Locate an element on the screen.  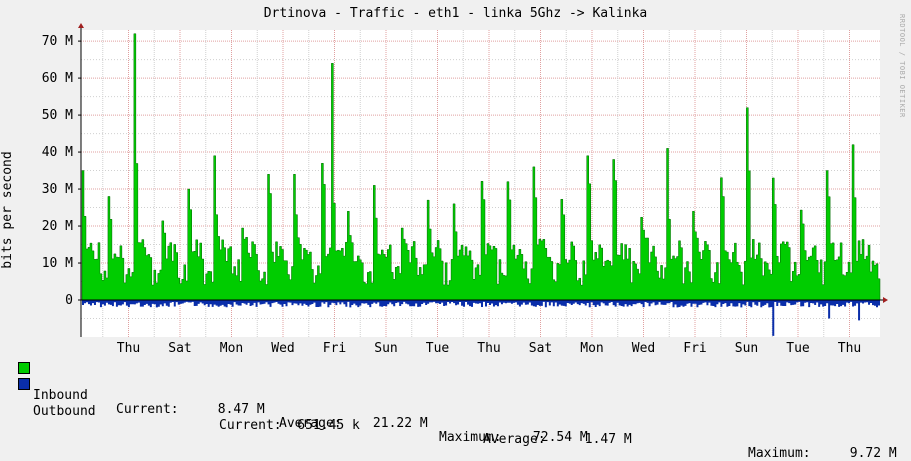
inbound-current: Current: 8.47 M is located at coordinates (190, 409).